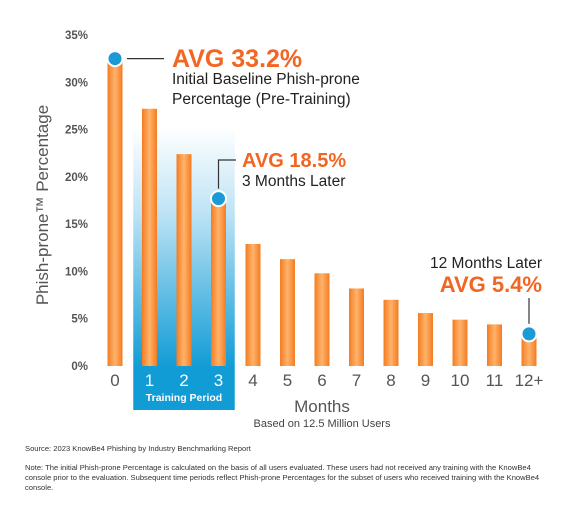 The image size is (576, 515). I want to click on annotation-text: 12 Months Later, so click(486, 263).